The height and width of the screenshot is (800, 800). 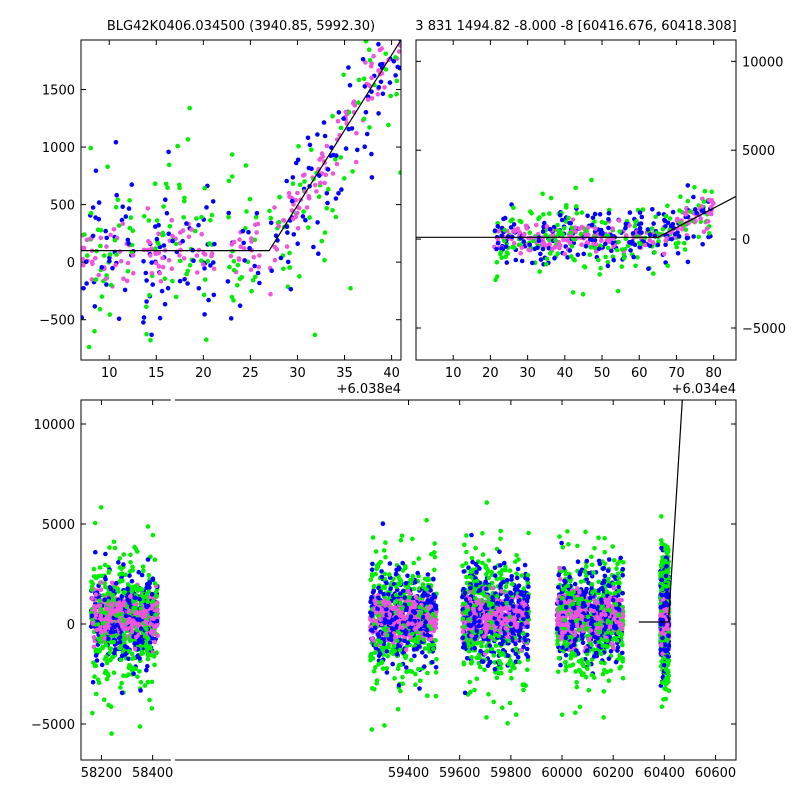 I want to click on top-right-model-line, so click(x=576, y=216).